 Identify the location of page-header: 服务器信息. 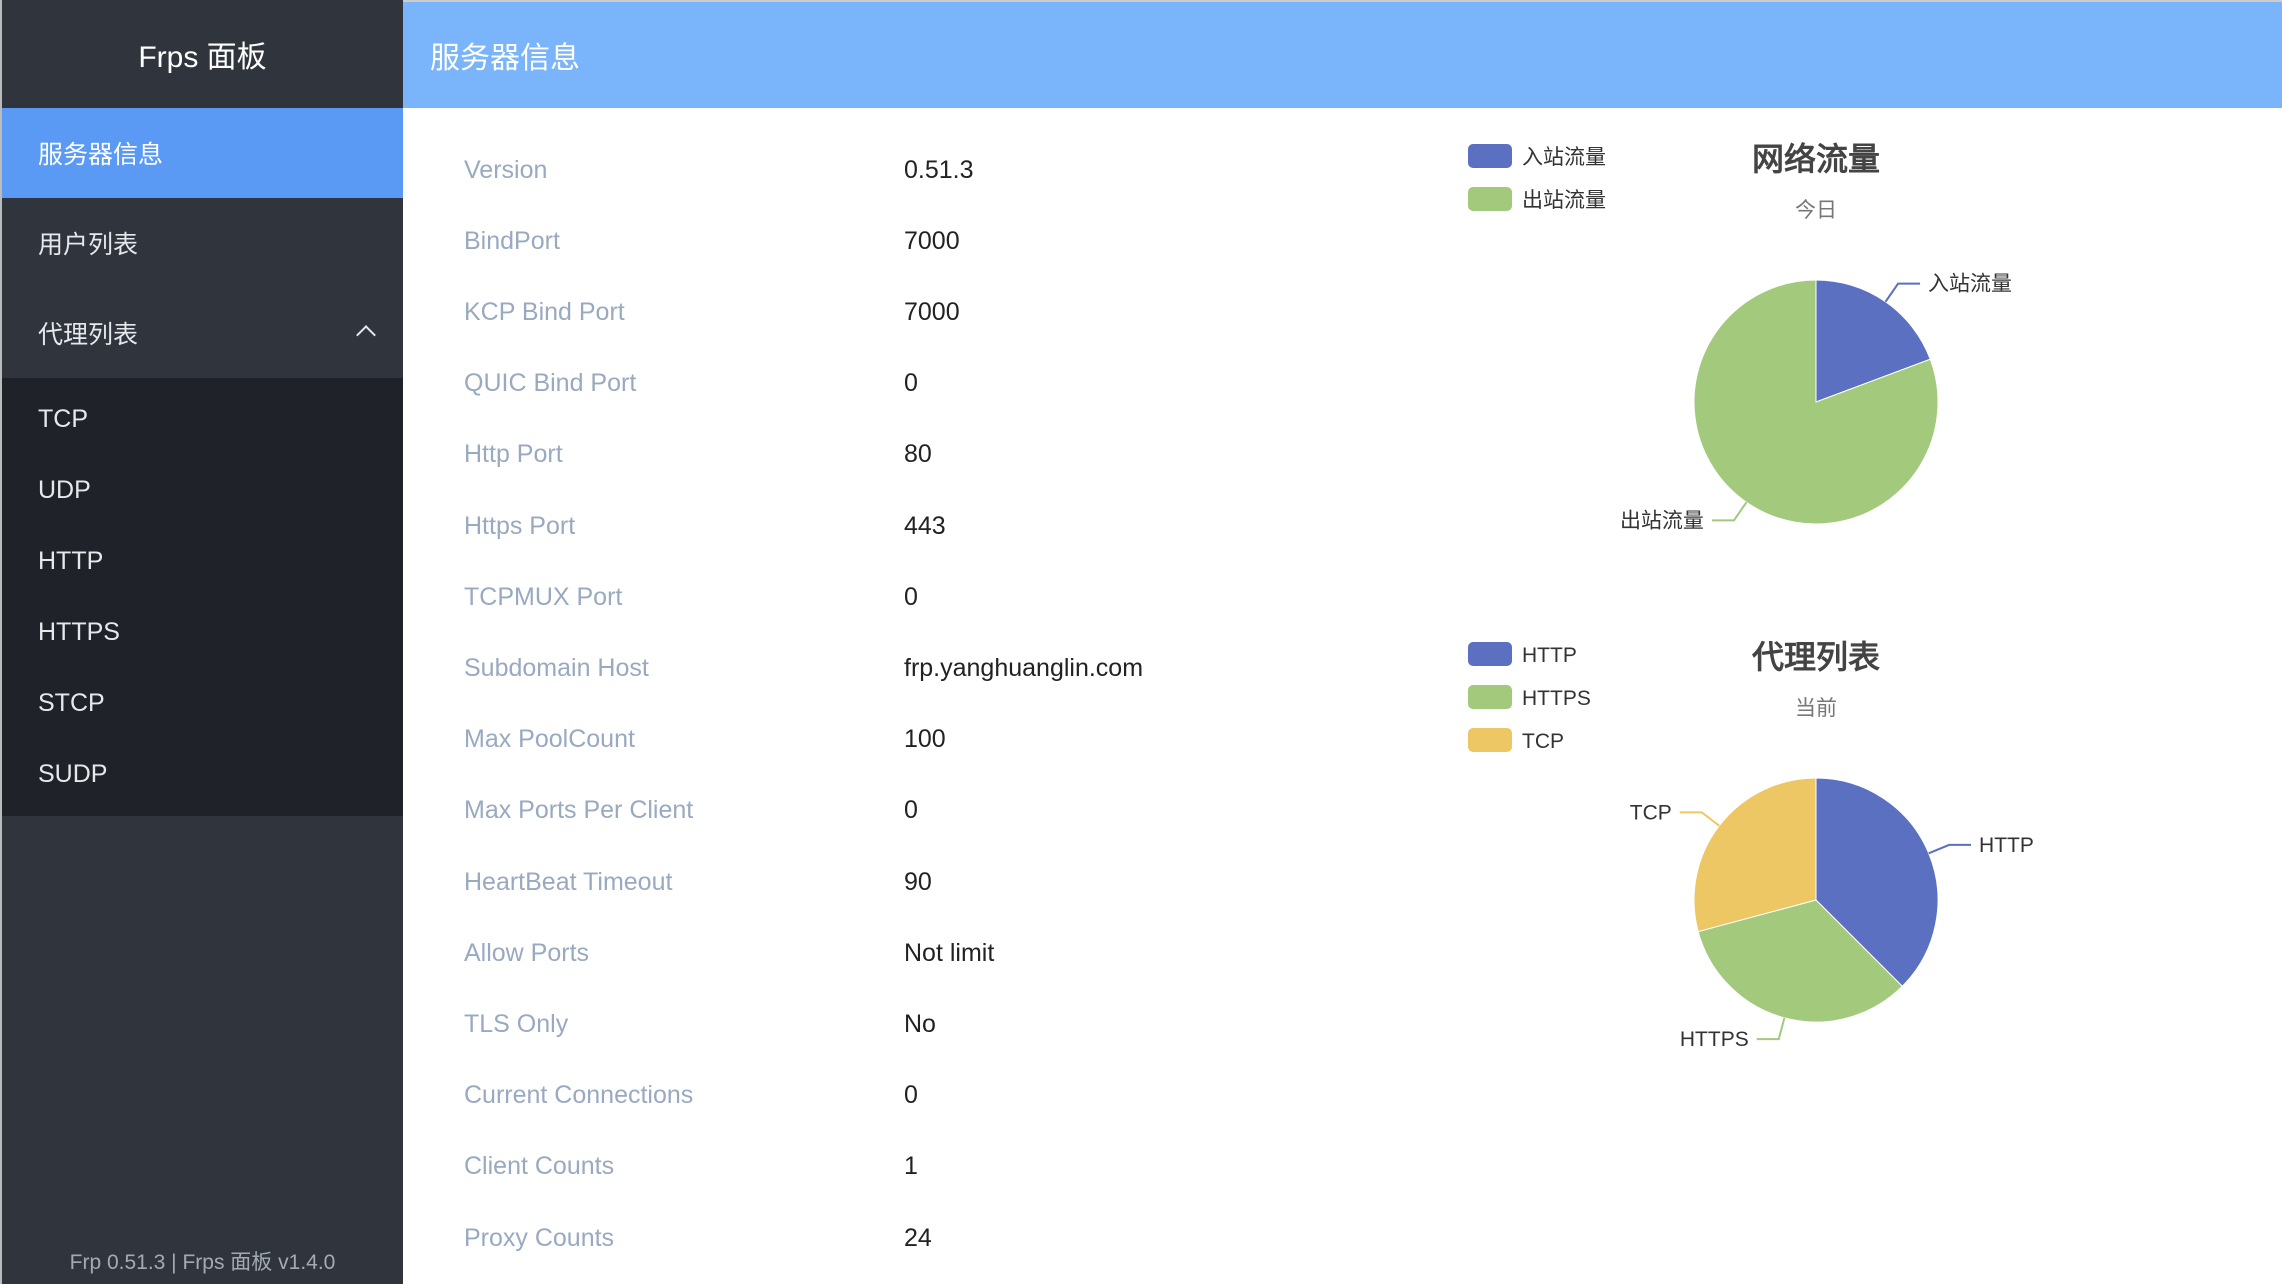
(1342, 54).